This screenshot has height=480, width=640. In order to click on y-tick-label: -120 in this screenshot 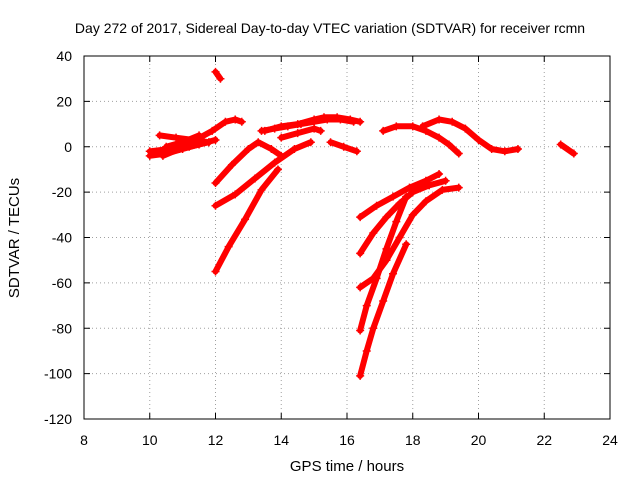, I will do `click(58, 419)`.